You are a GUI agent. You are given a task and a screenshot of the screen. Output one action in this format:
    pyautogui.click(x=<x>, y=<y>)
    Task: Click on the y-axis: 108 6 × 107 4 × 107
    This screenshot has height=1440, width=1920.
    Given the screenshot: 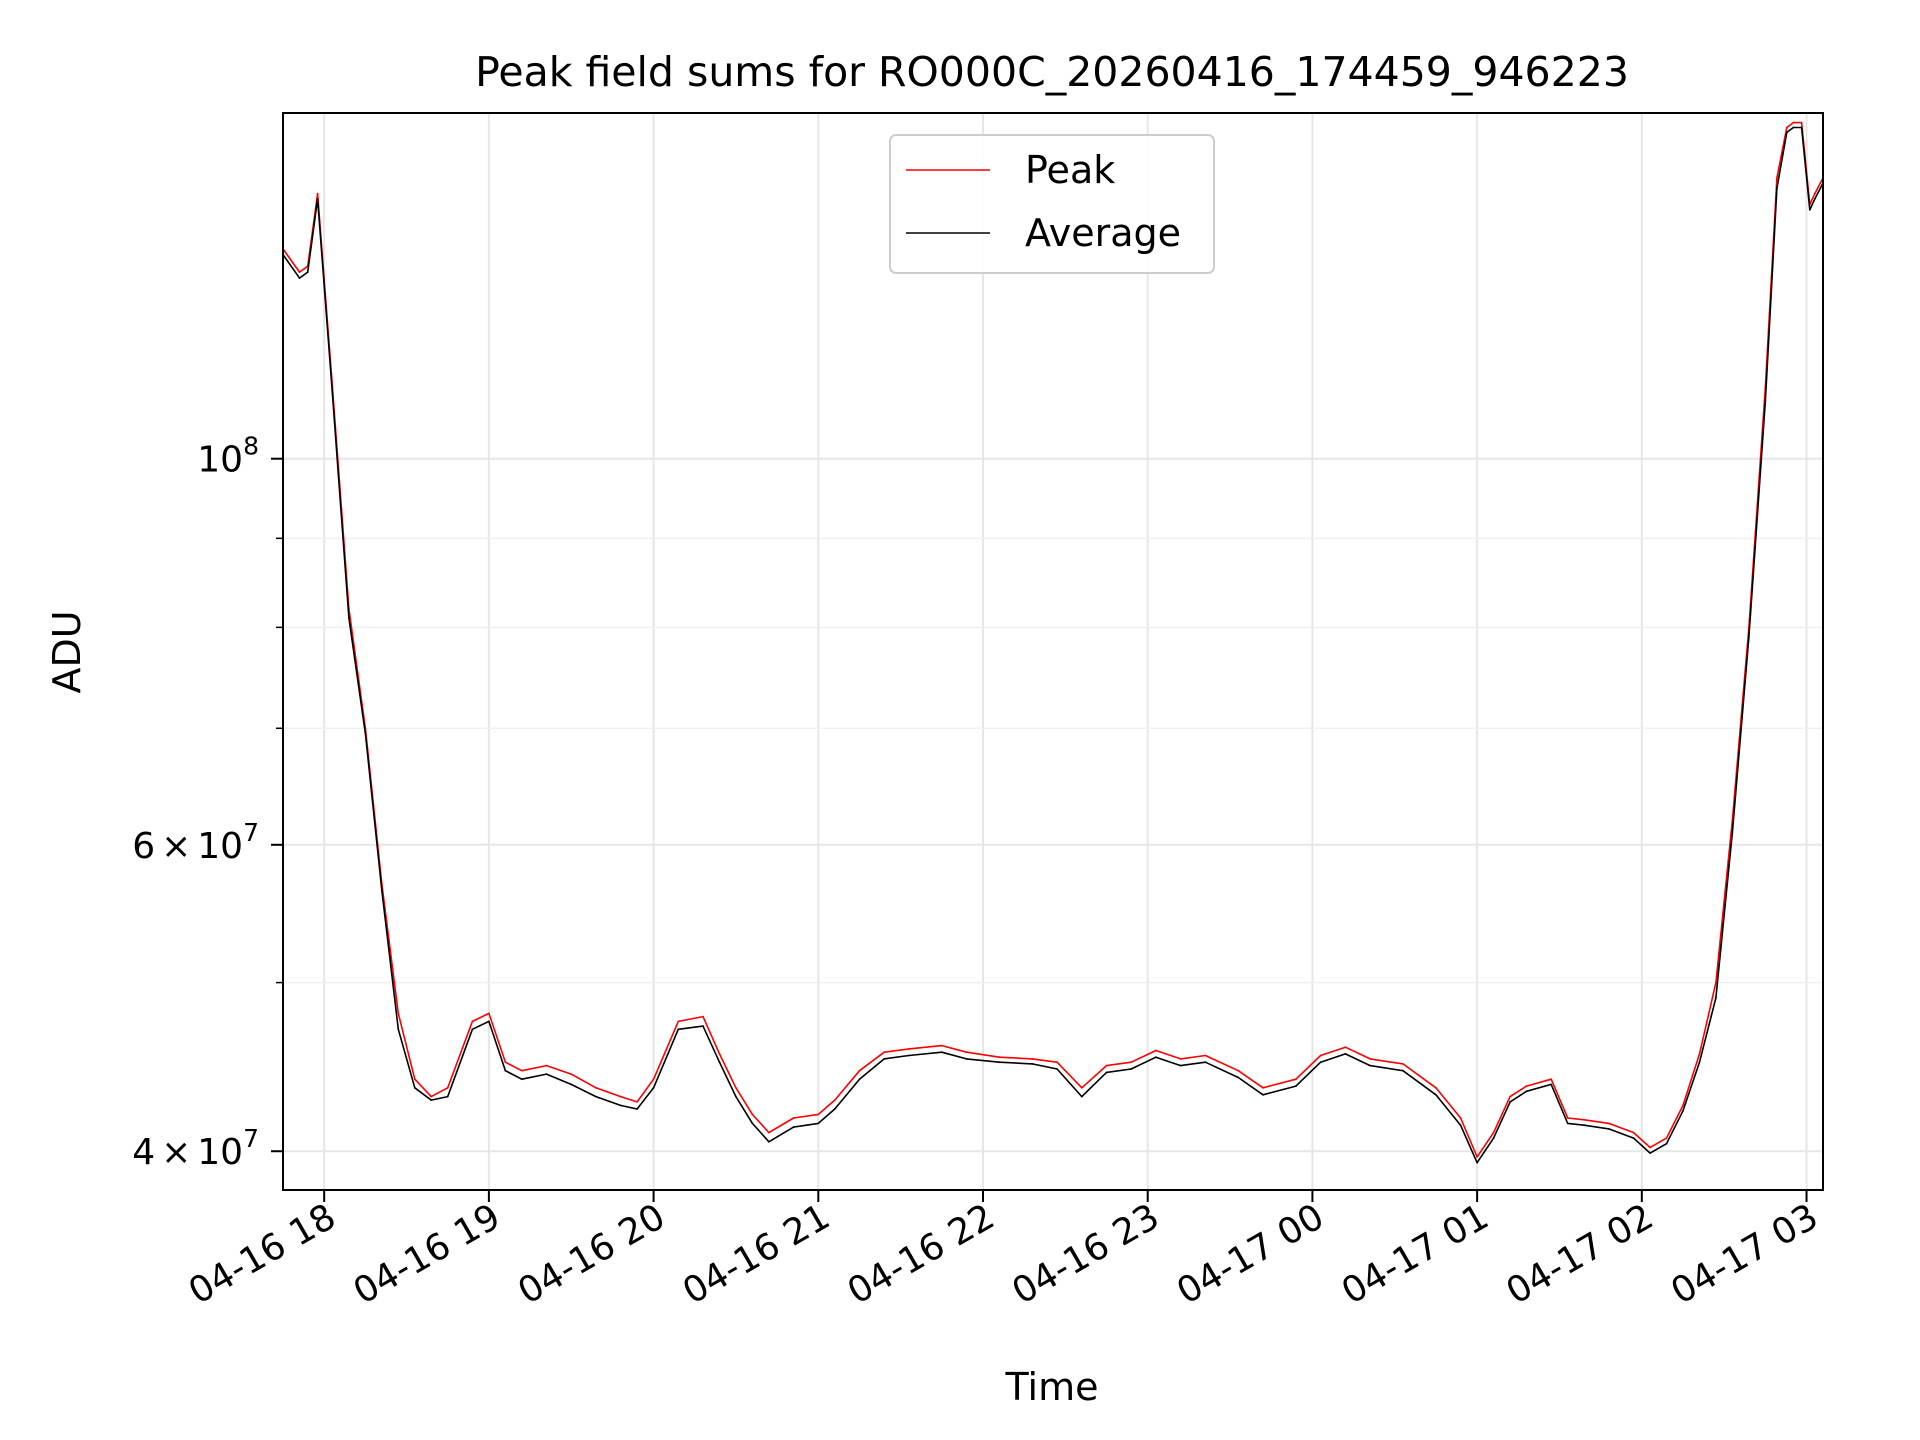 What is the action you would take?
    pyautogui.click(x=207, y=802)
    